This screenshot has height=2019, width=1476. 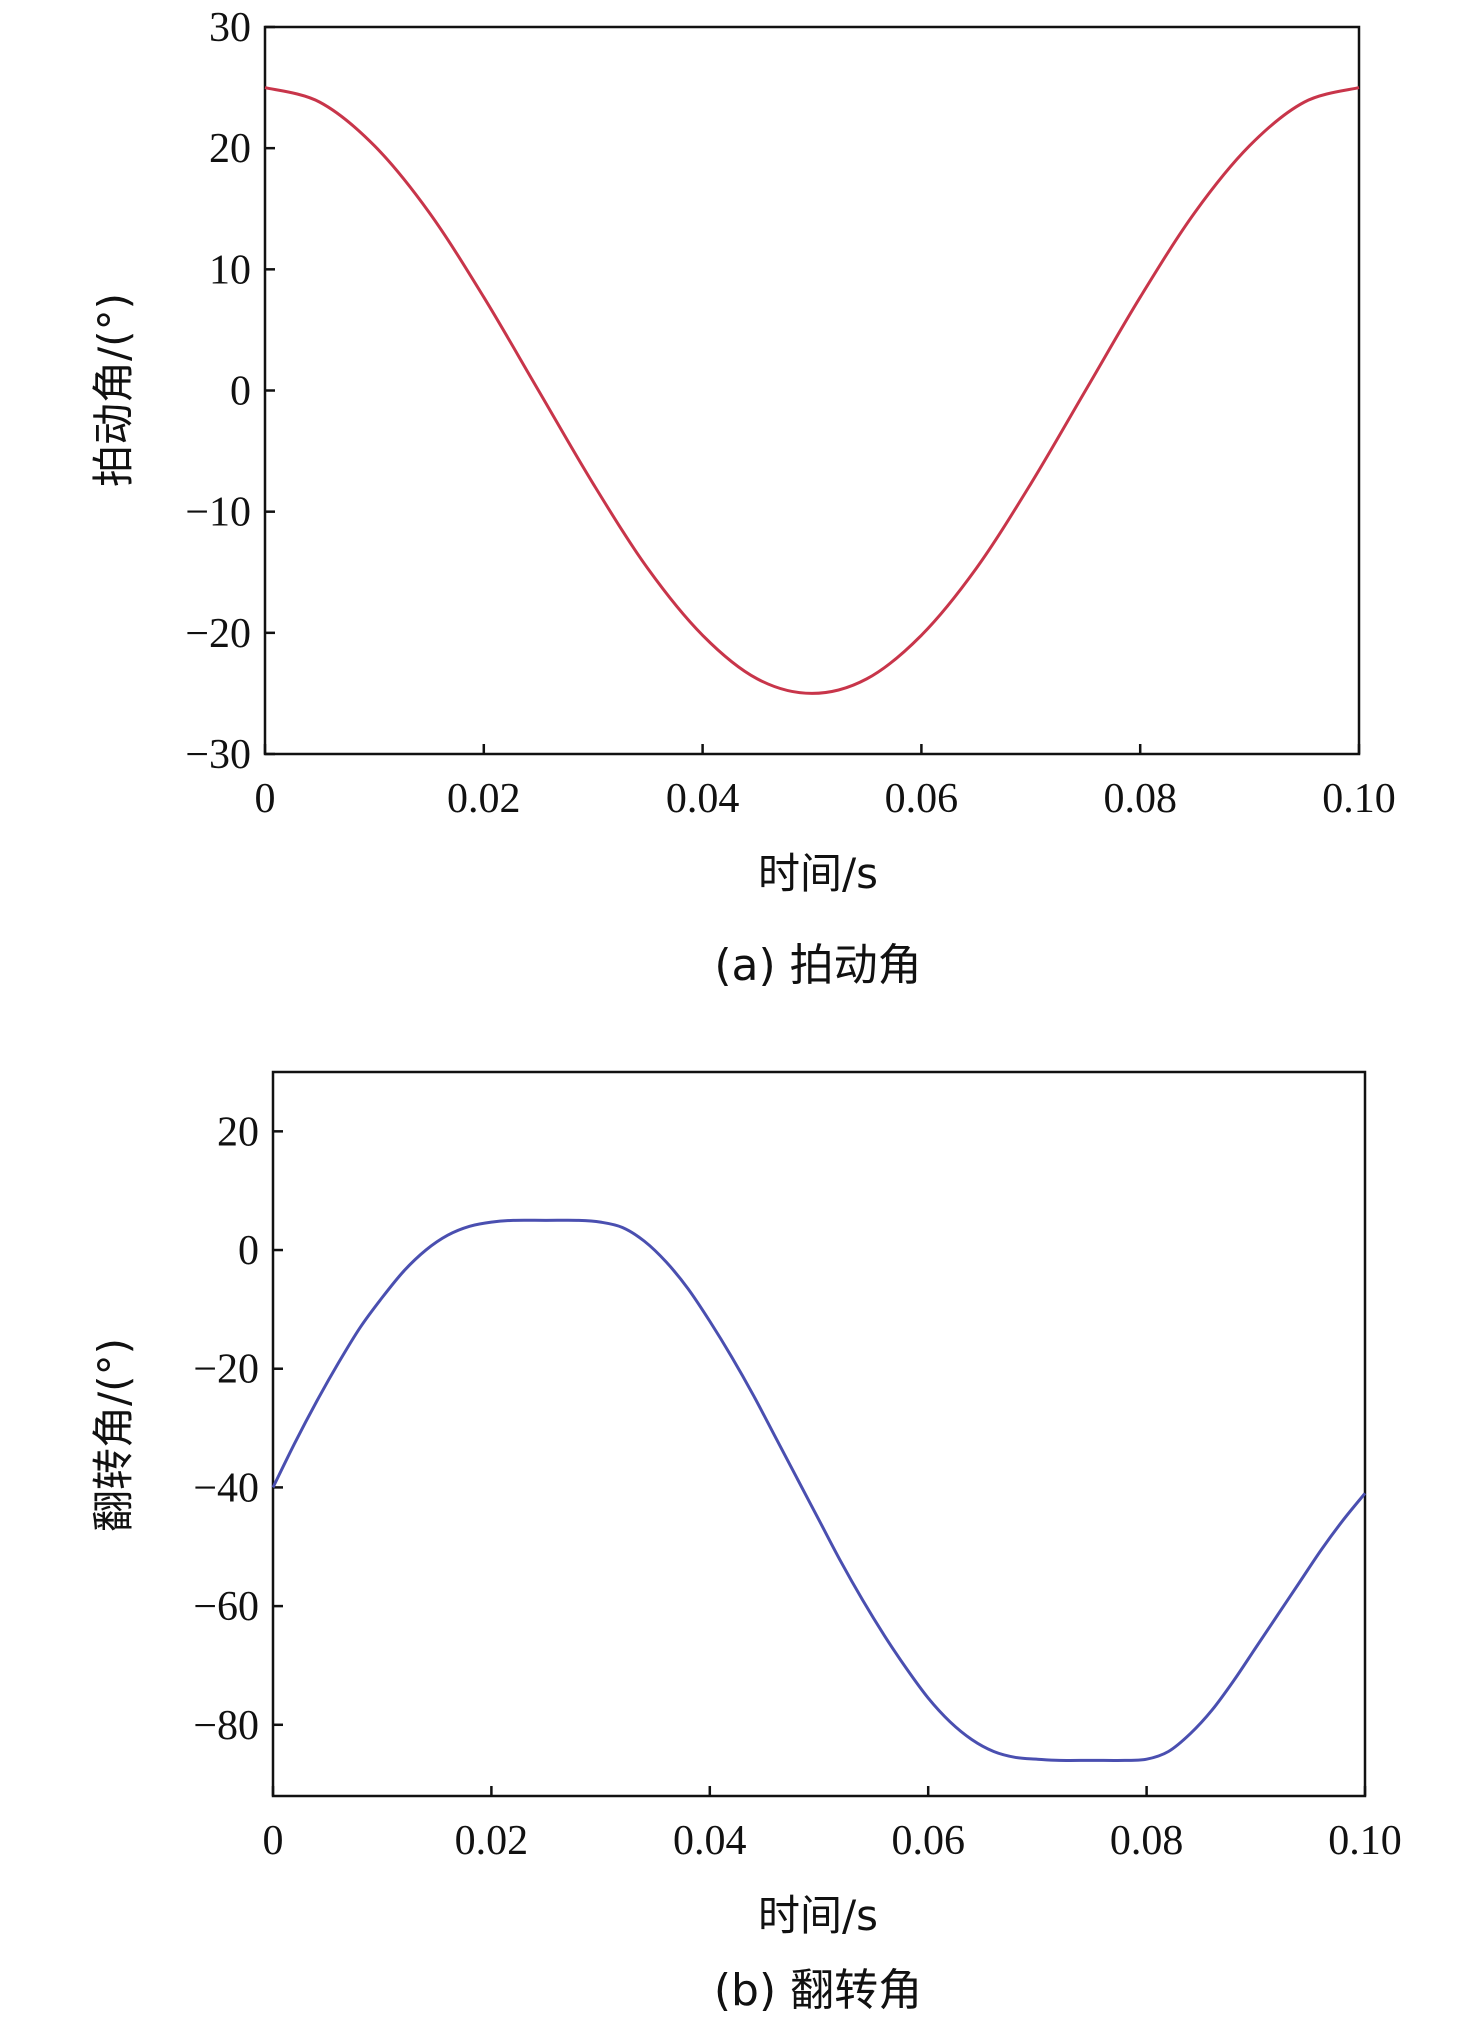 What do you see at coordinates (230, 28) in the screenshot?
I see `y-tick-label: 30` at bounding box center [230, 28].